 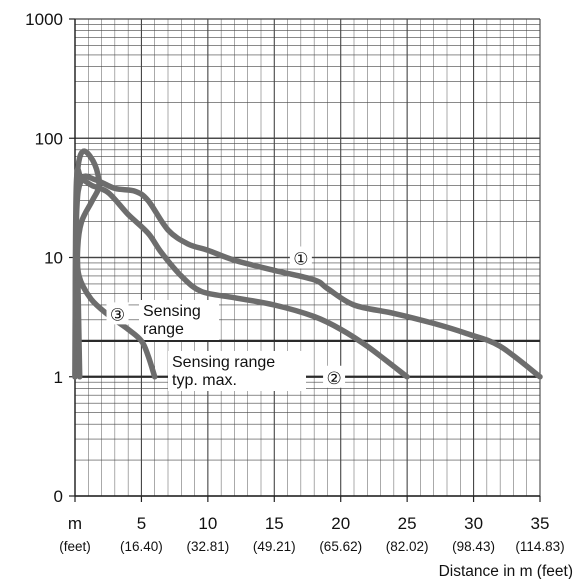 I want to click on sensing-max-label-2: typ. max., so click(x=204, y=380).